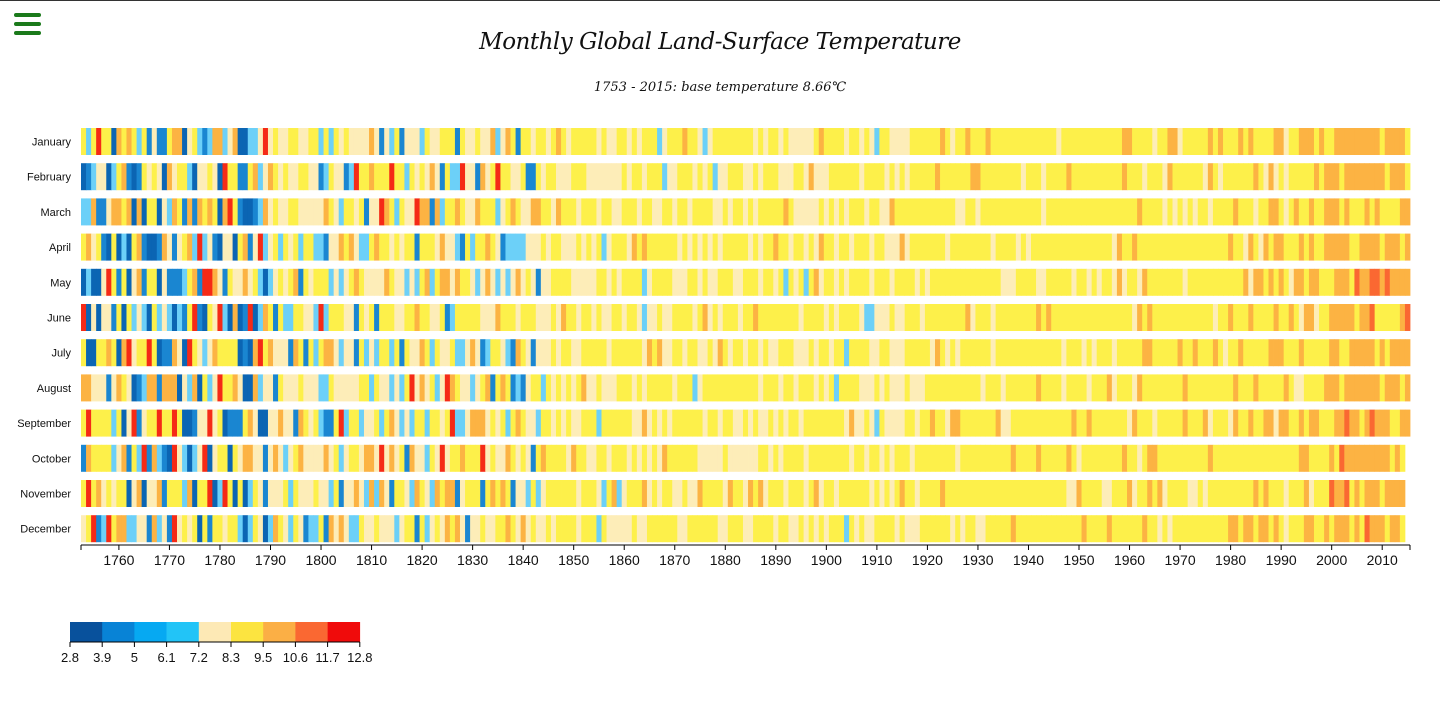 This screenshot has width=1440, height=726. I want to click on hamburger-menu-icon, so click(27, 24).